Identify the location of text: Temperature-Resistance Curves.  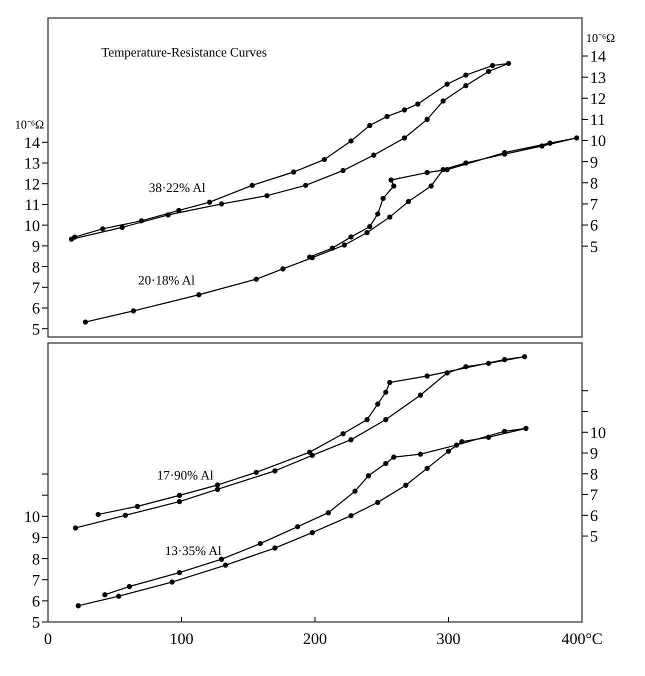
(184, 52).